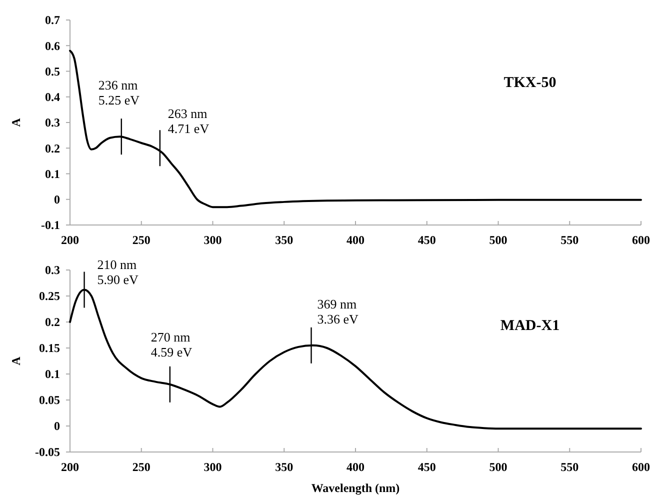  What do you see at coordinates (119, 93) in the screenshot?
I see `annotation: 236 nm 5.25 eV` at bounding box center [119, 93].